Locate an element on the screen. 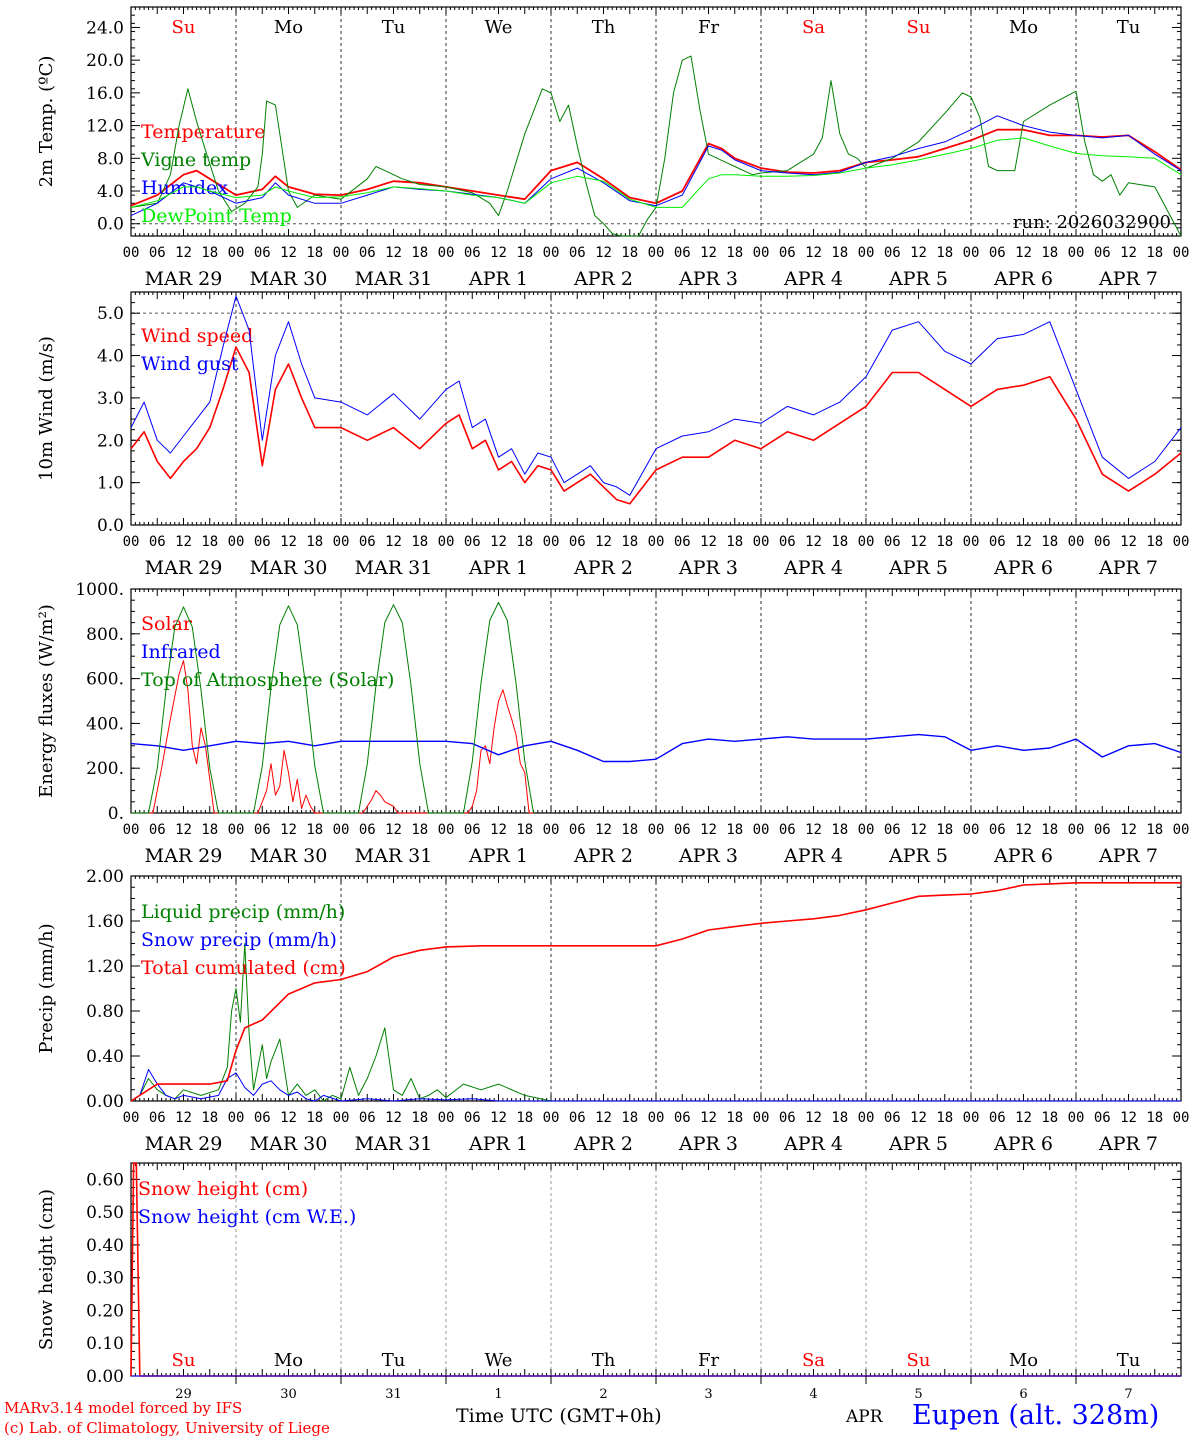  y-tick-label: 400. is located at coordinates (105, 724).